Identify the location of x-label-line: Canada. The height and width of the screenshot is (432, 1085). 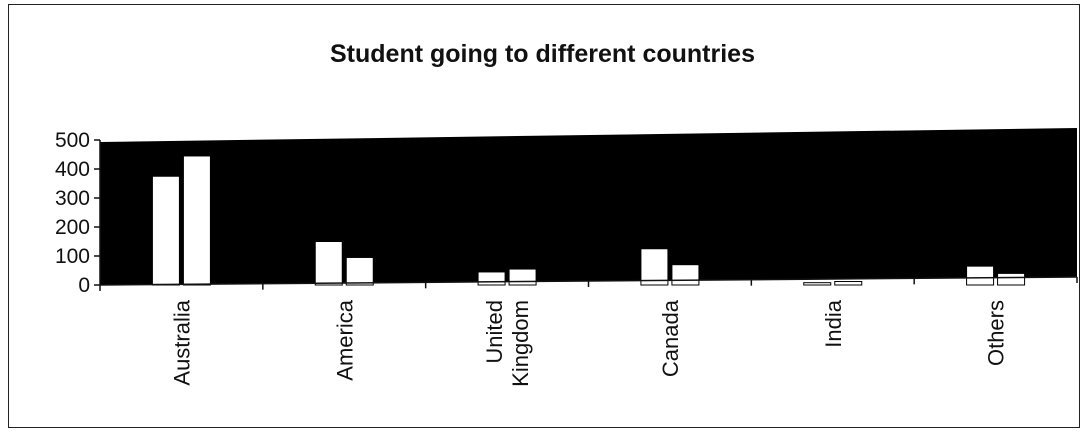
(670, 338).